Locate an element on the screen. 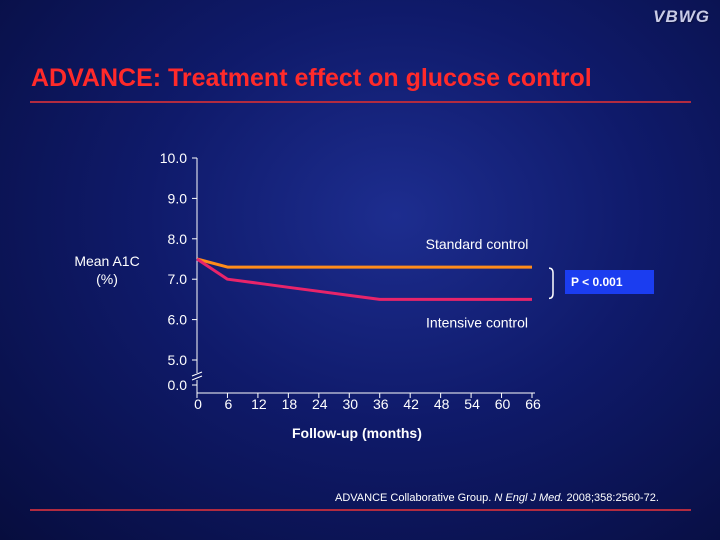 The width and height of the screenshot is (720, 540). x-tick-label: 18 is located at coordinates (290, 404).